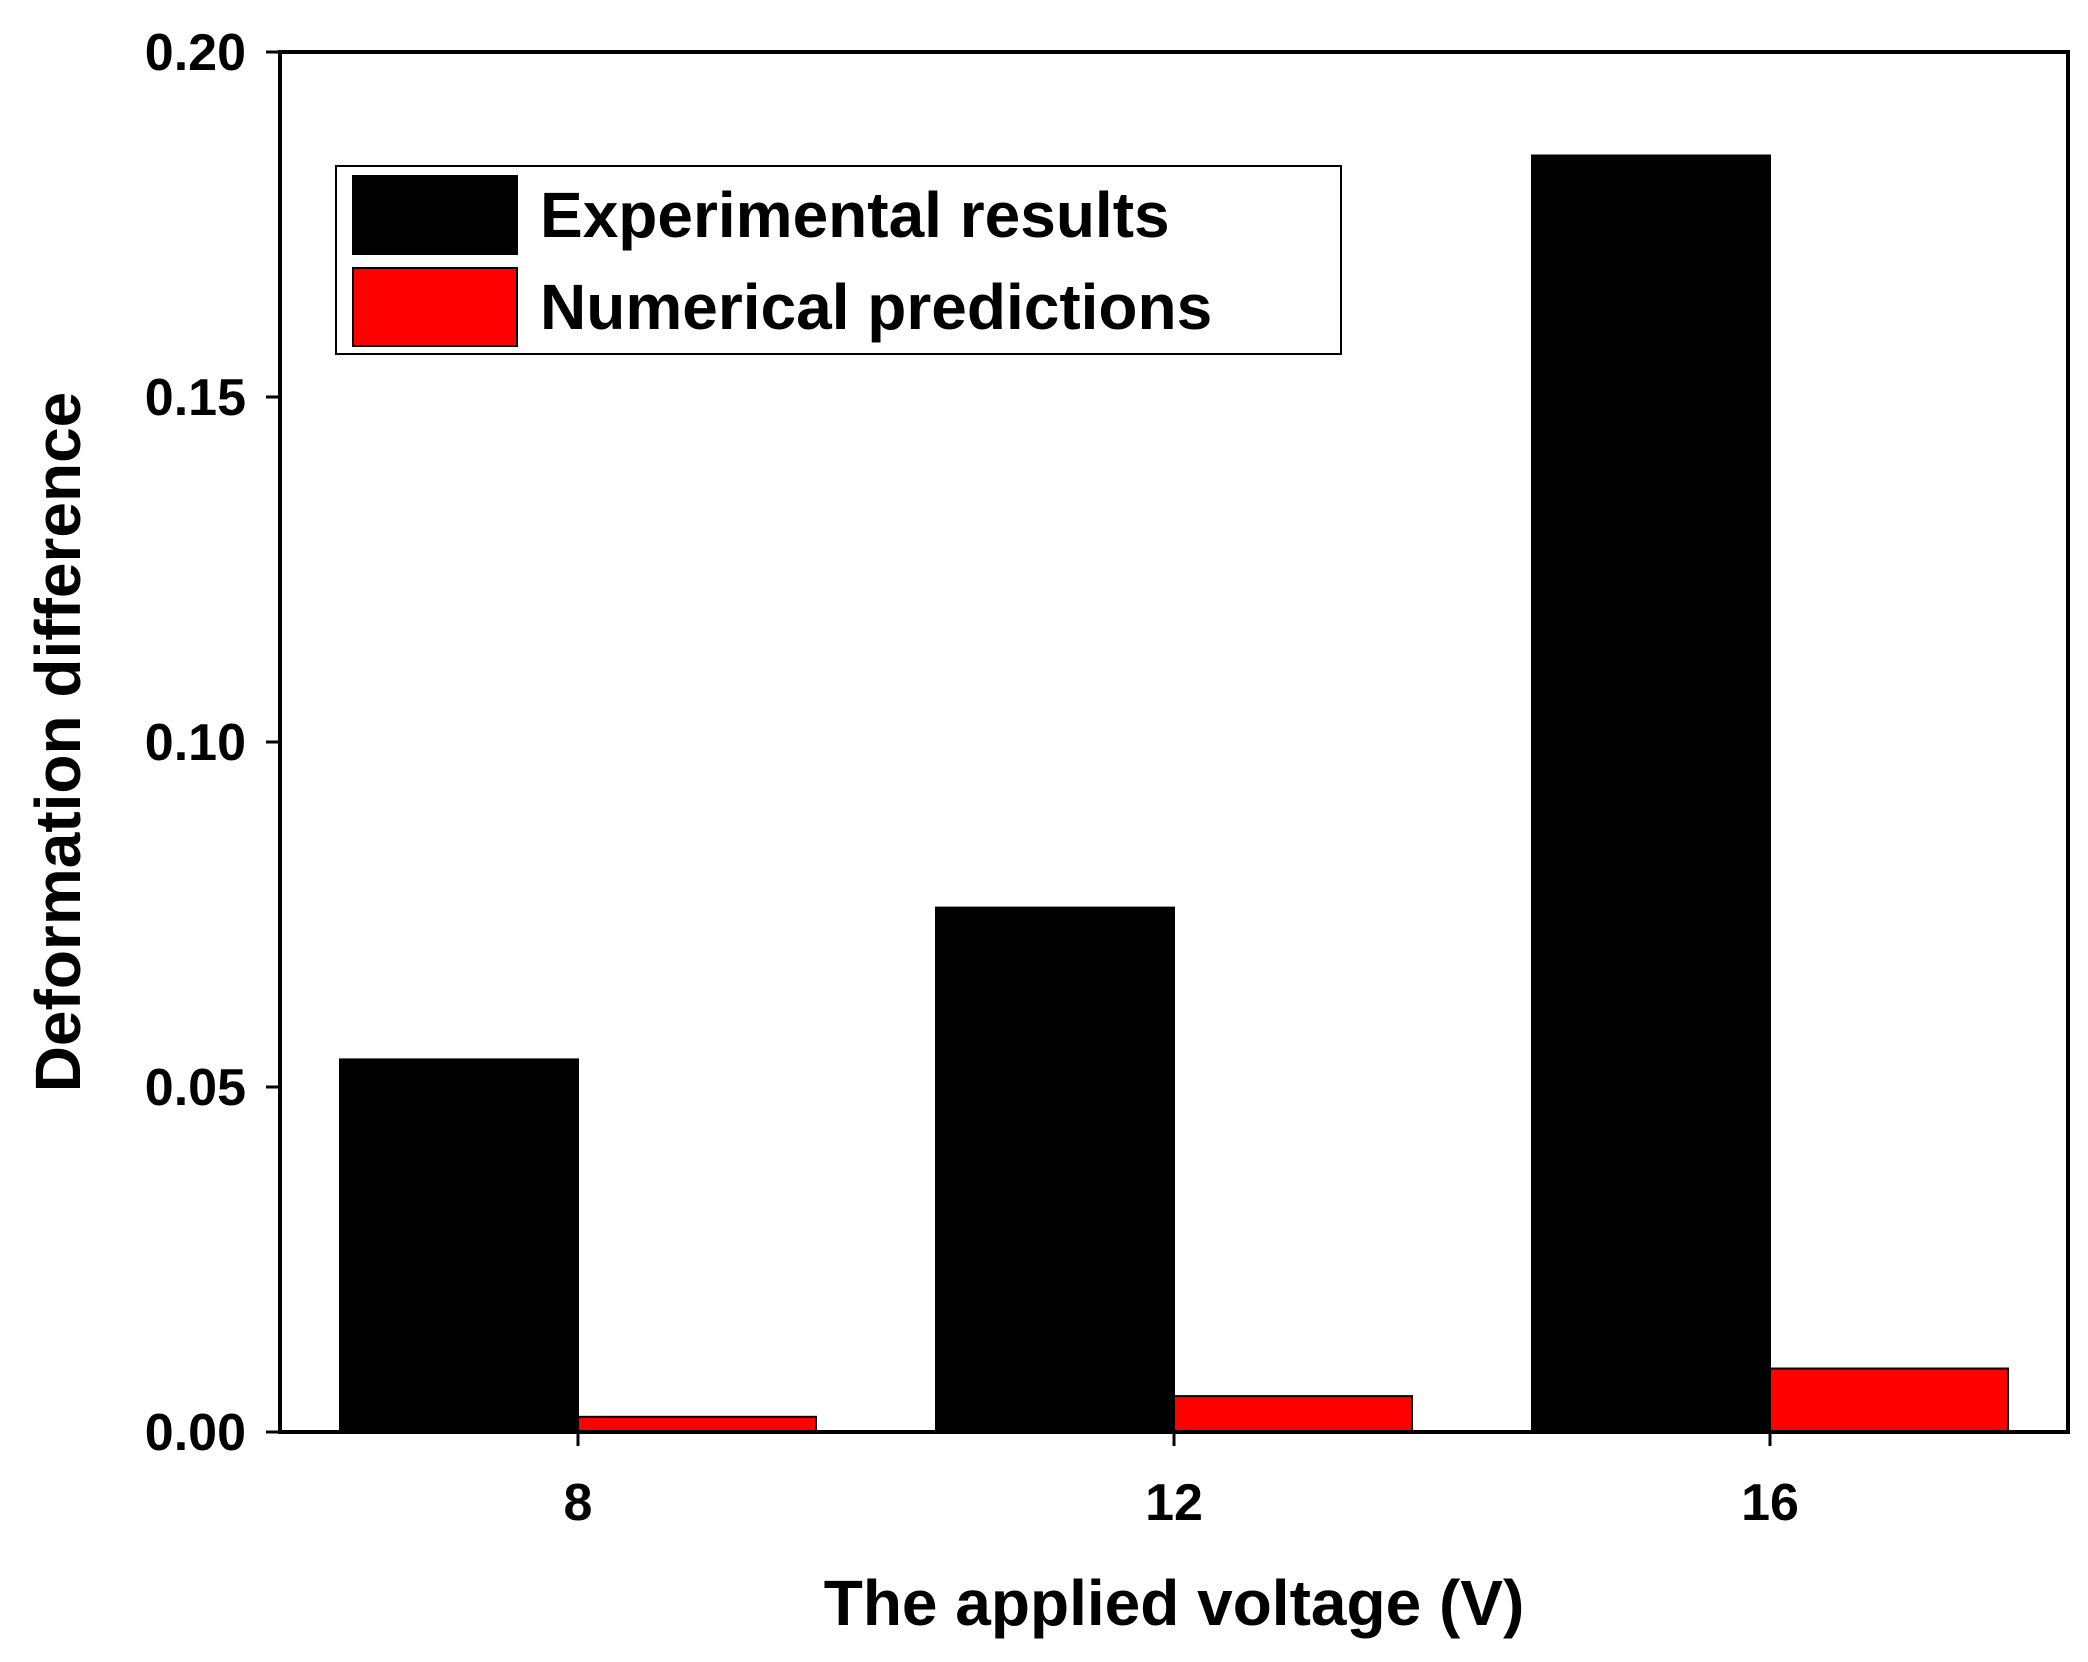  I want to click on legend-swatch-experimental, so click(435, 215).